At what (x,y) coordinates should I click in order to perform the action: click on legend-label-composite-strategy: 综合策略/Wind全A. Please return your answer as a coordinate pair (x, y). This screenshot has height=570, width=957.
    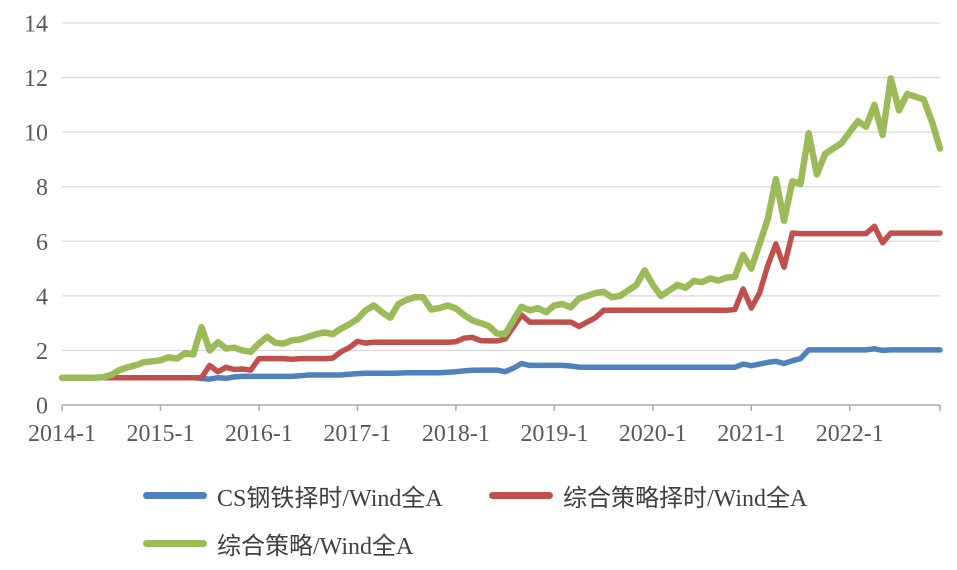
    Looking at the image, I should click on (315, 546).